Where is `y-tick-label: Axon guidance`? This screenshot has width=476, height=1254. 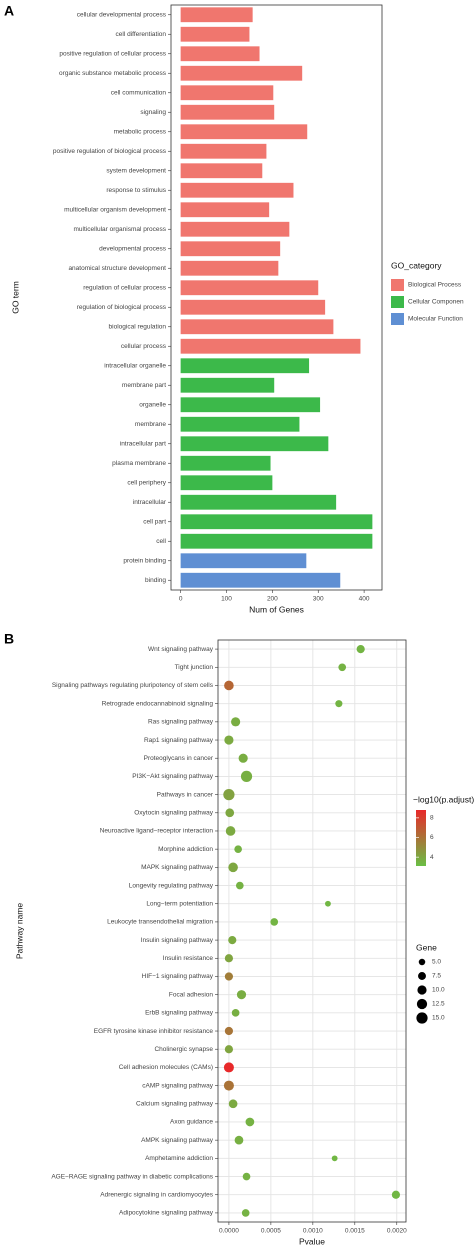 y-tick-label: Axon guidance is located at coordinates (191, 1122).